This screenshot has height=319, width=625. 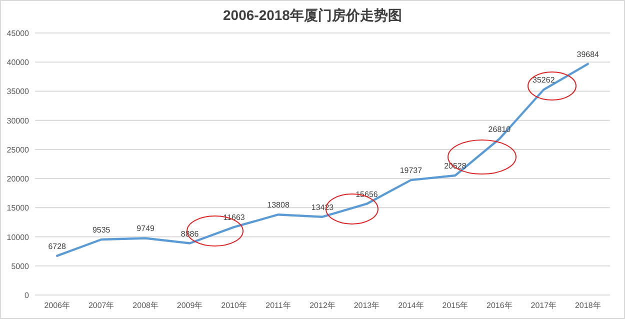 I want to click on x-tick-label: 2012年, so click(x=323, y=305).